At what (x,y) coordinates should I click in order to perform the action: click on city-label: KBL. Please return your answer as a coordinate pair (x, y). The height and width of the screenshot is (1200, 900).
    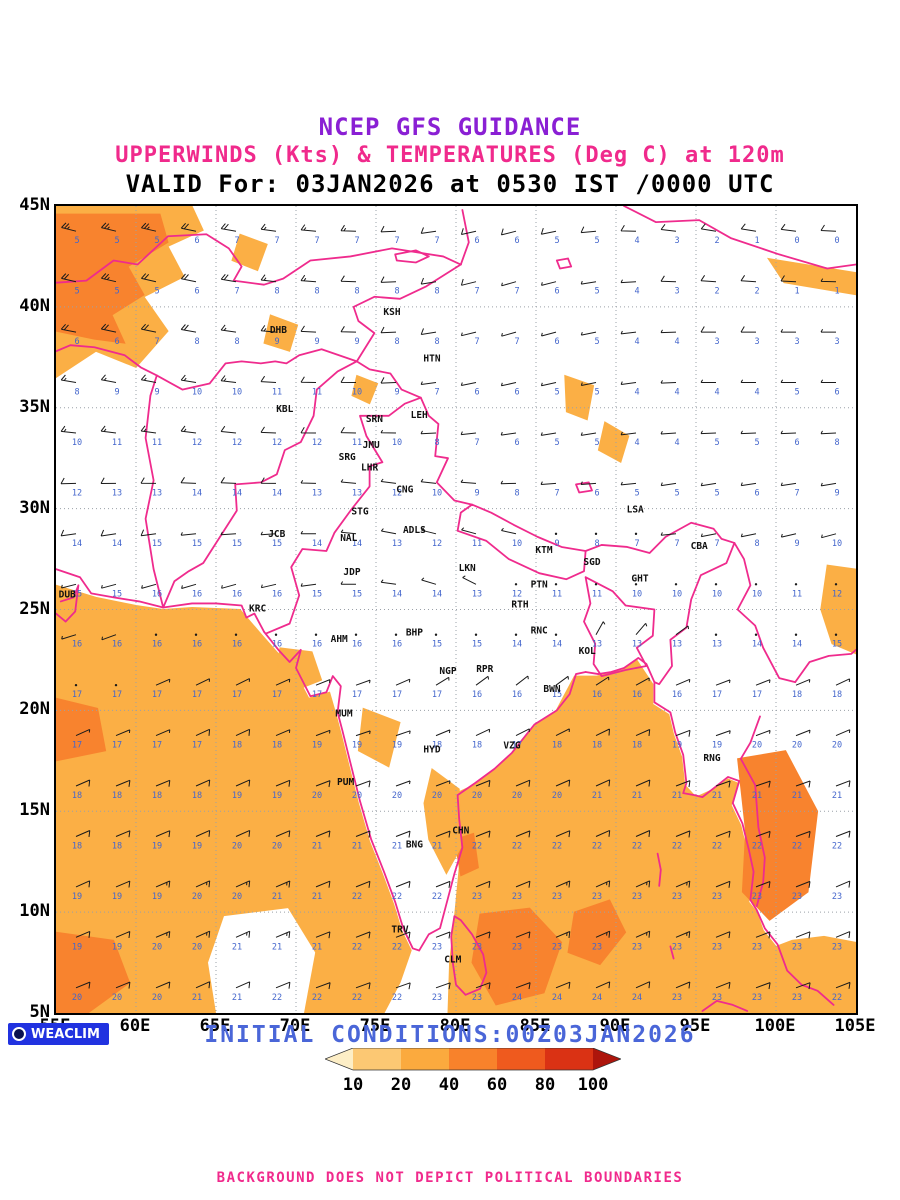
    Looking at the image, I should click on (284, 409).